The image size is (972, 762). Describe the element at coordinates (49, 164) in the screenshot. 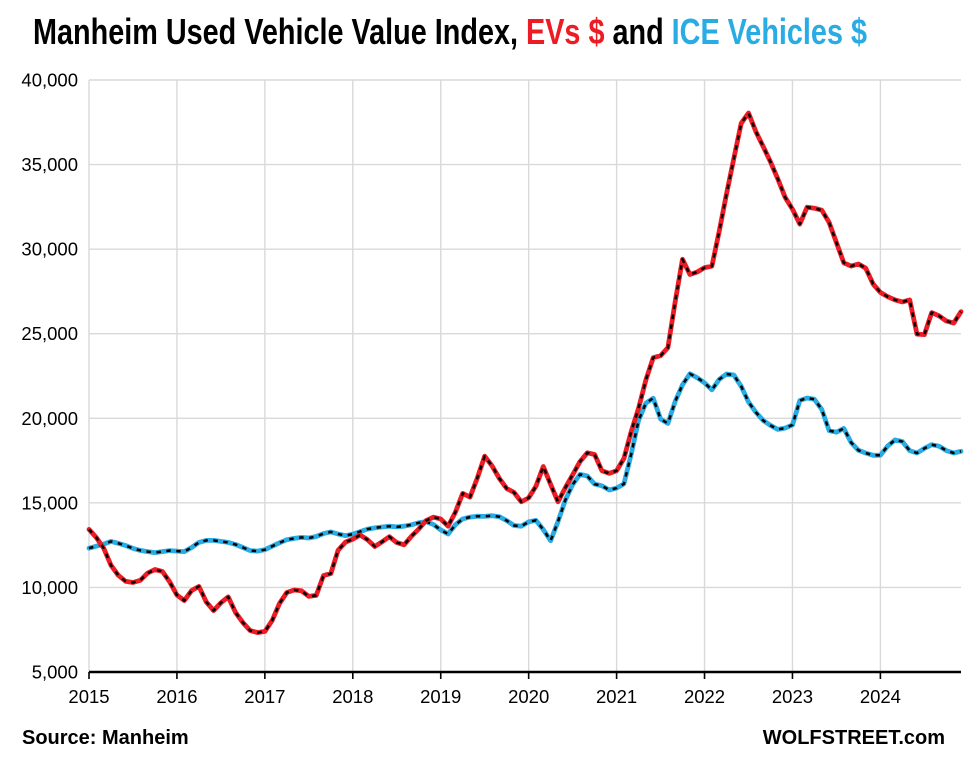

I see `y-tick-label: 35,000` at that location.